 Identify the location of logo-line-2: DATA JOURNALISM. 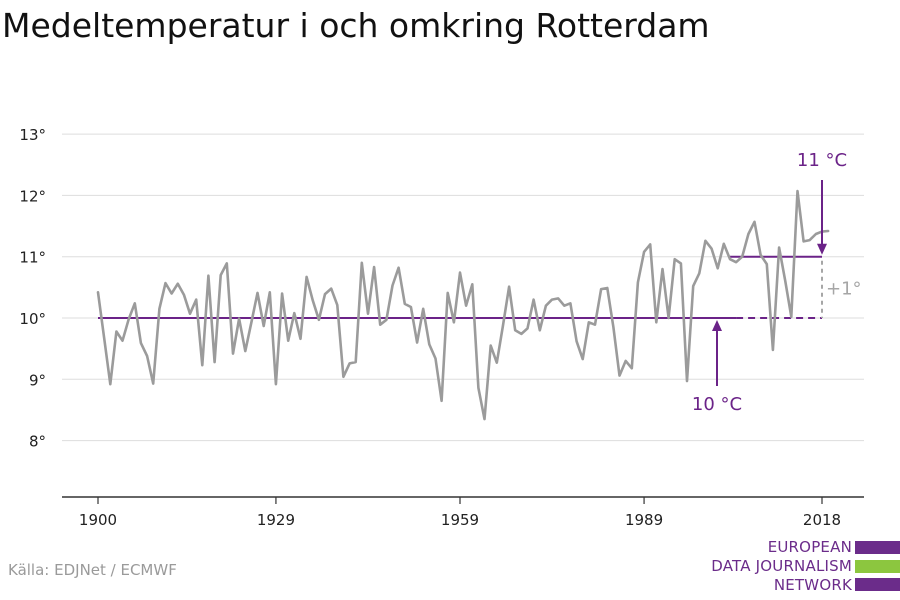
(781, 566).